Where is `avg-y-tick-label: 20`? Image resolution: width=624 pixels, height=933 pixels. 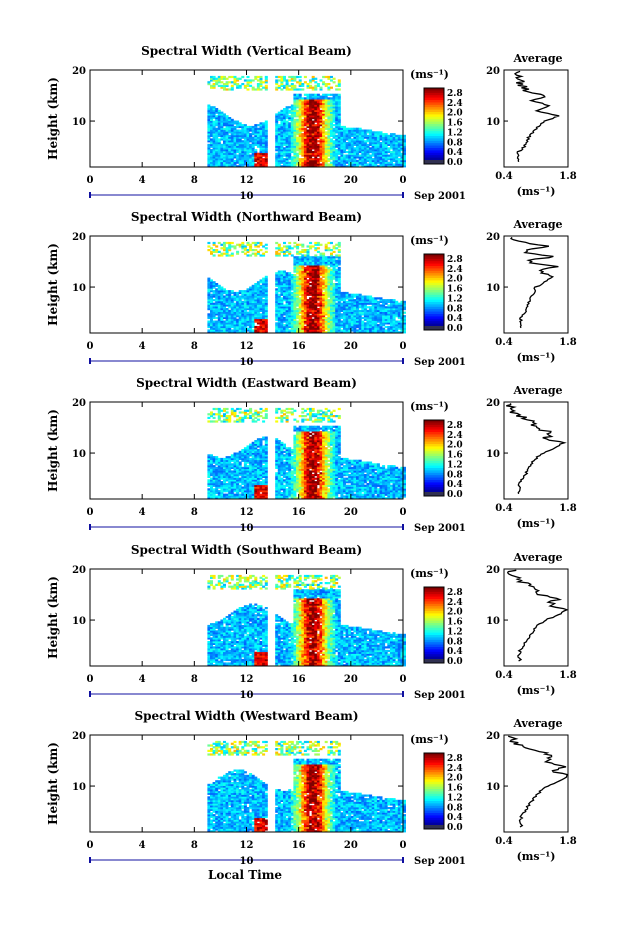
avg-y-tick-label: 20 is located at coordinates (493, 71).